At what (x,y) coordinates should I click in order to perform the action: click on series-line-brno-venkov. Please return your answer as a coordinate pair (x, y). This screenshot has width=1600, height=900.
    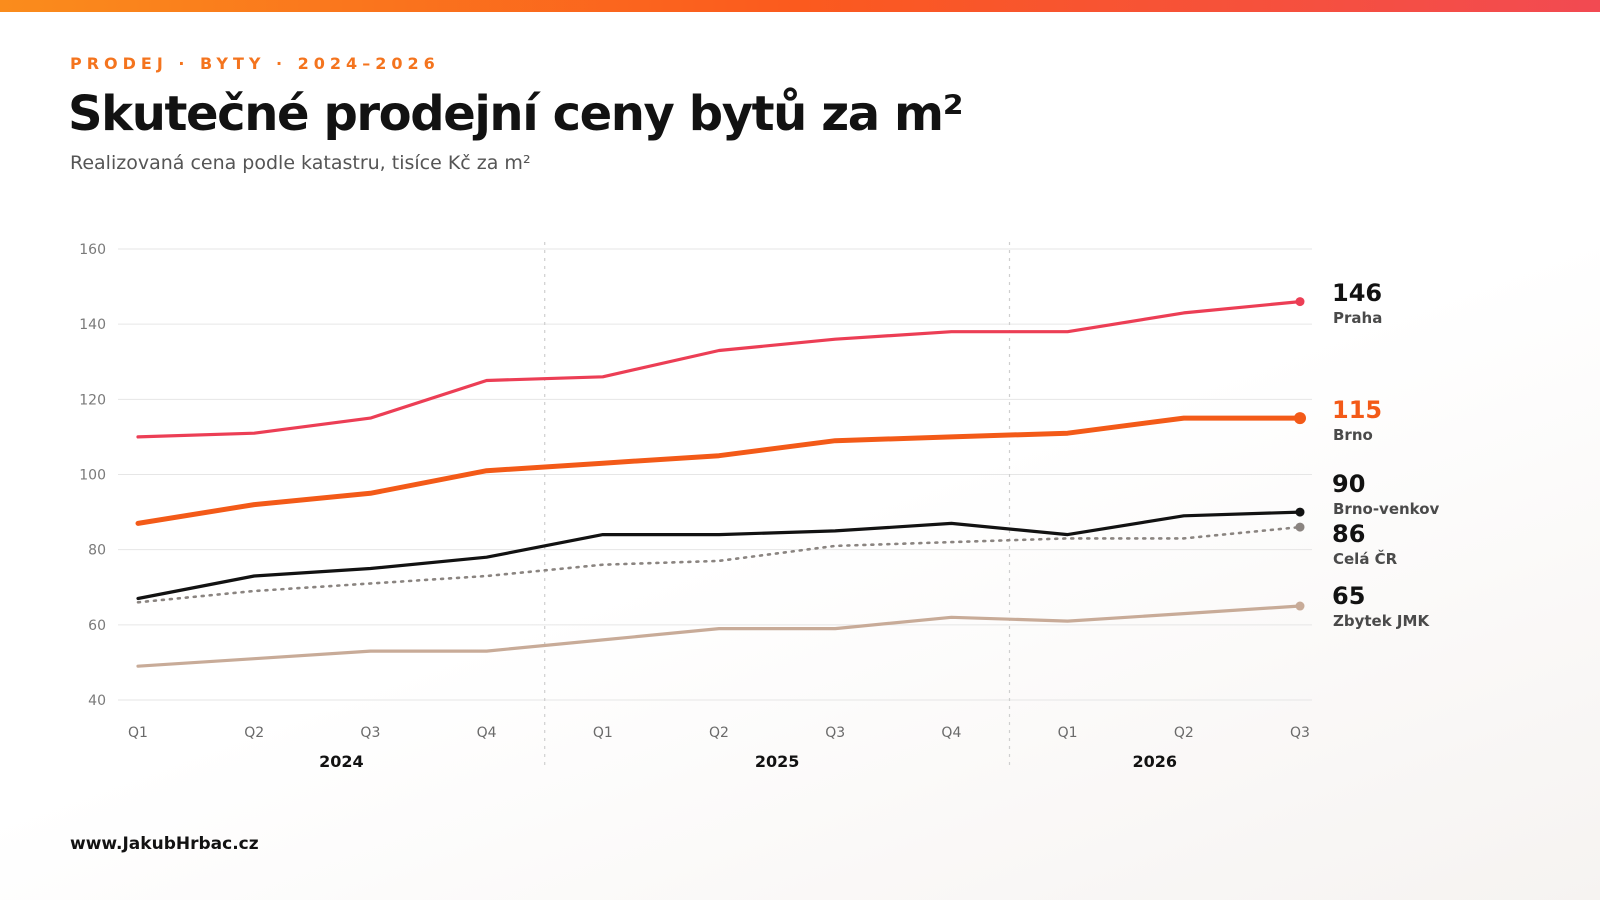
    Looking at the image, I should click on (719, 555).